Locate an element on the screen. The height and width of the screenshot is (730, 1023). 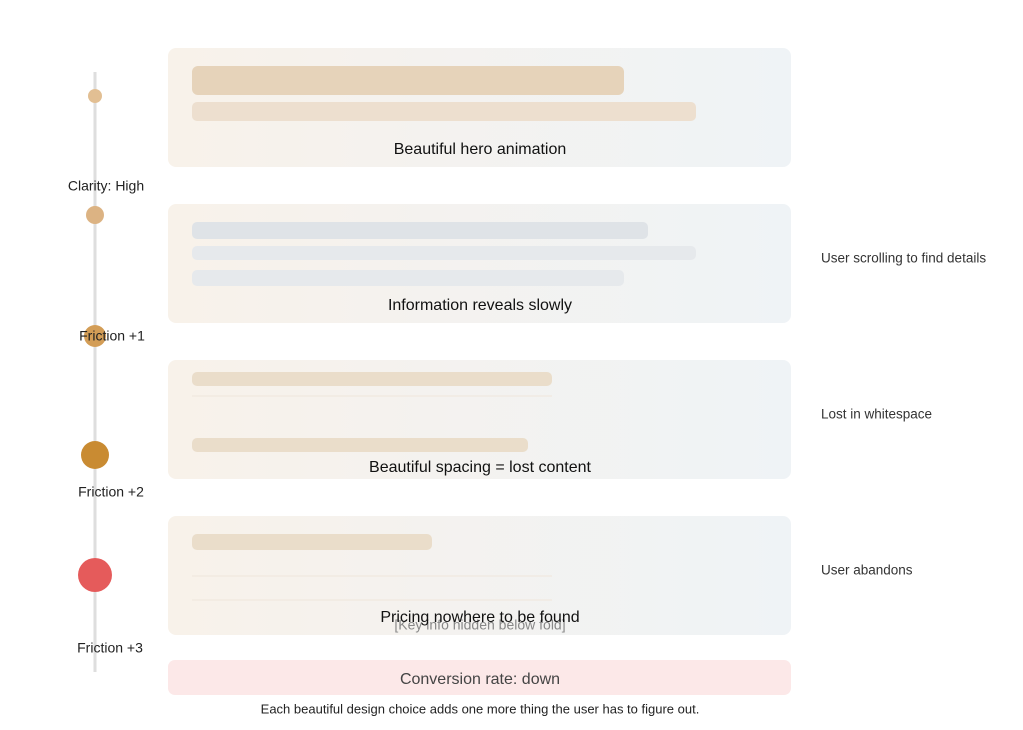
card: Beautiful hero animation is located at coordinates (479, 107).